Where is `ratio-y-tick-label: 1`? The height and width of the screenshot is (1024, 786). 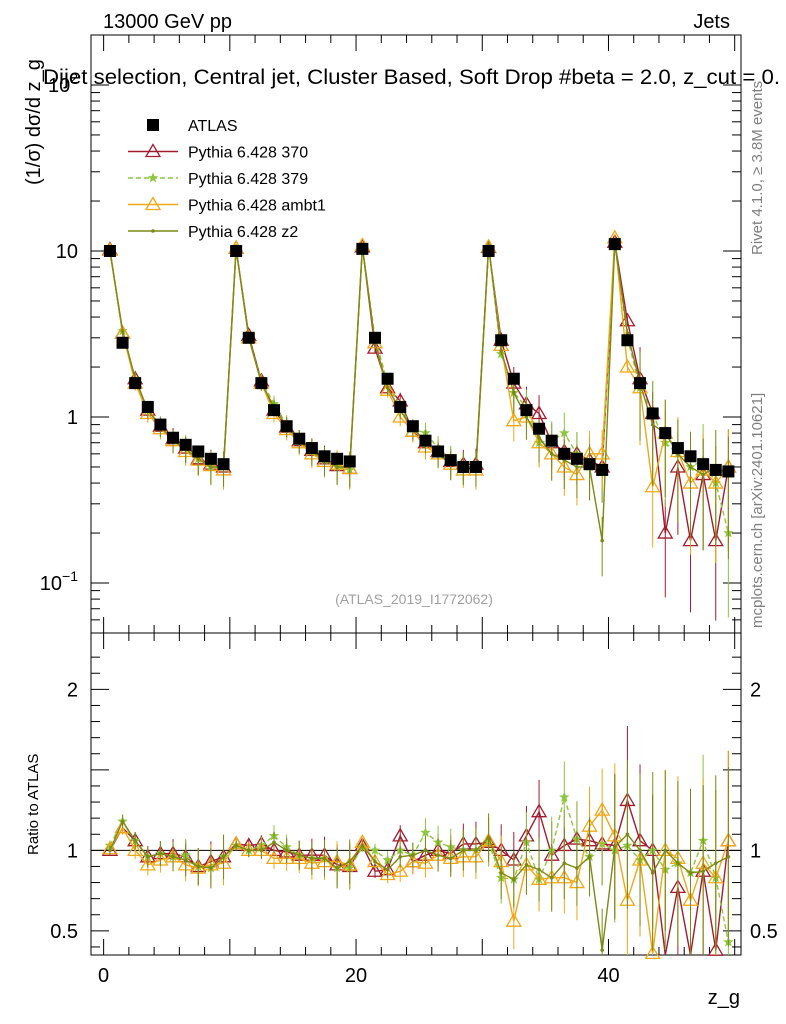 ratio-y-tick-label: 1 is located at coordinates (755, 851).